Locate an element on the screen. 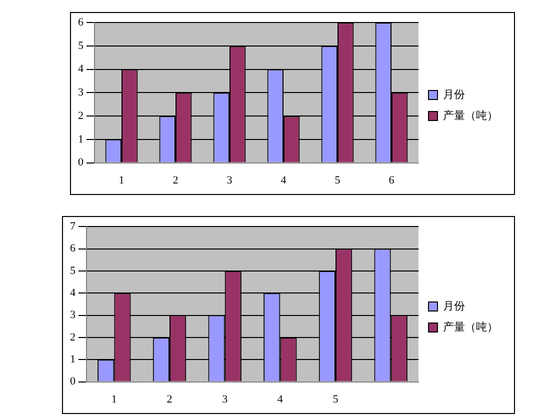 The width and height of the screenshot is (547, 418). y-tick-label: 7 is located at coordinates (73, 226).